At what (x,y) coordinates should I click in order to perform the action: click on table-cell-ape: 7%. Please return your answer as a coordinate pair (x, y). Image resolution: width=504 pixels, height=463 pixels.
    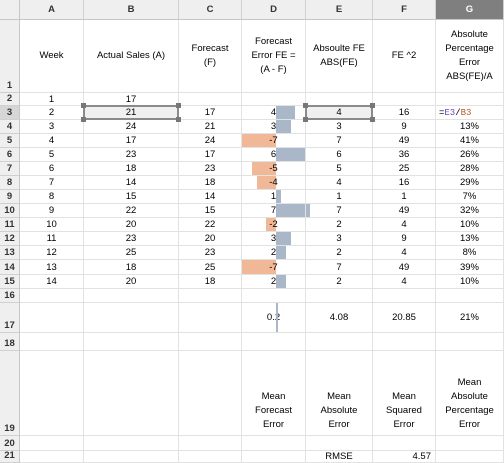
    Looking at the image, I should click on (470, 197).